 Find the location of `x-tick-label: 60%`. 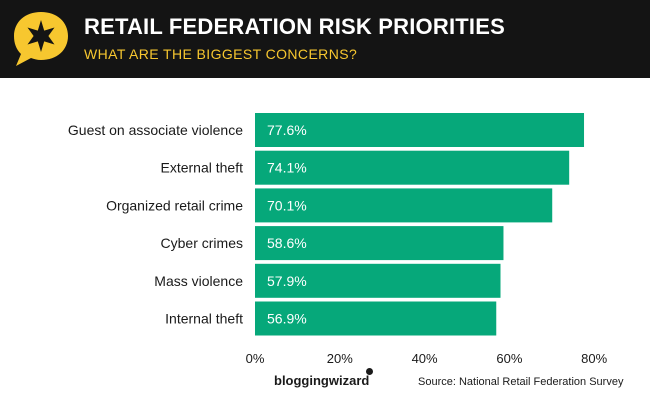

x-tick-label: 60% is located at coordinates (509, 358).